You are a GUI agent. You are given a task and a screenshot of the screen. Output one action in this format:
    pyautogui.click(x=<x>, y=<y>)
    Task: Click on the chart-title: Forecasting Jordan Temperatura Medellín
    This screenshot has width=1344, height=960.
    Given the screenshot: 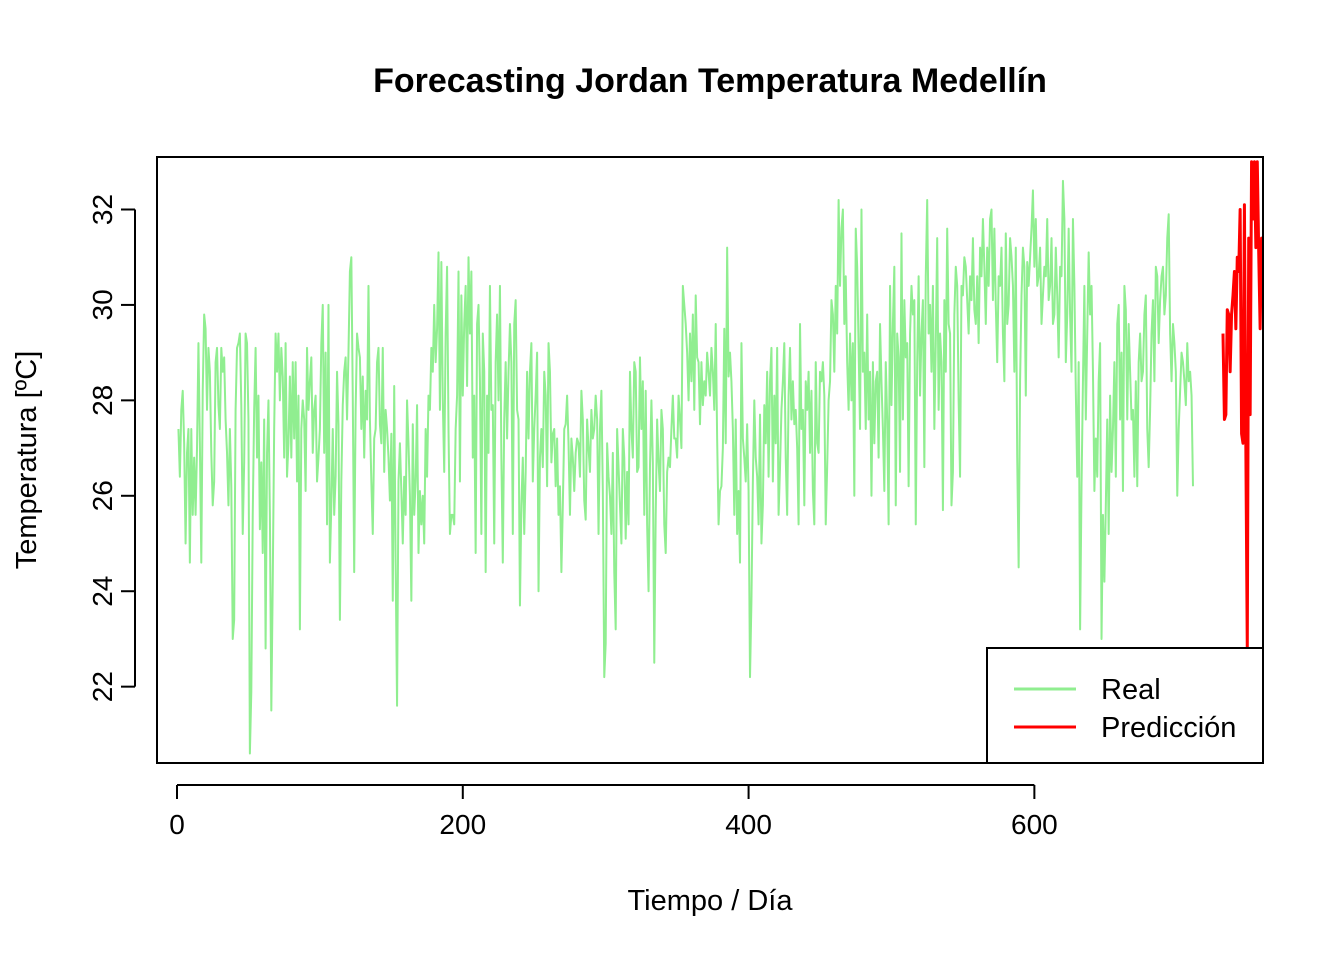 What is the action you would take?
    pyautogui.click(x=710, y=81)
    